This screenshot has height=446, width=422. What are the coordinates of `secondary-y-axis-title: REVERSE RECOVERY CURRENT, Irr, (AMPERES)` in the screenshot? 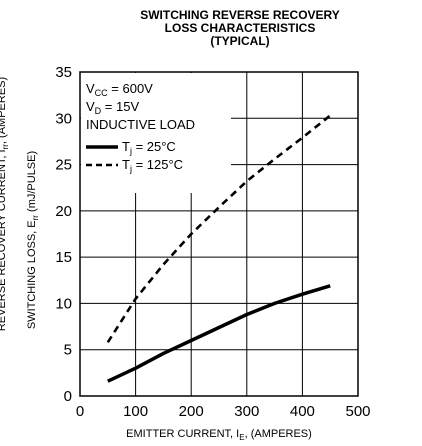 It's located at (5, 204).